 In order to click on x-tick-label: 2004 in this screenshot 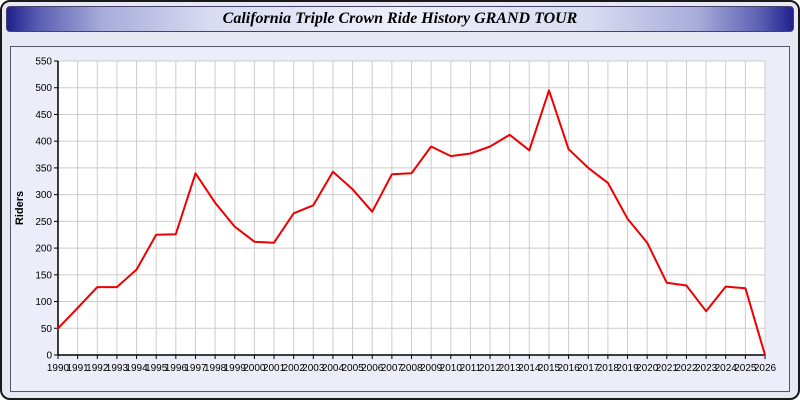, I will do `click(333, 368)`.